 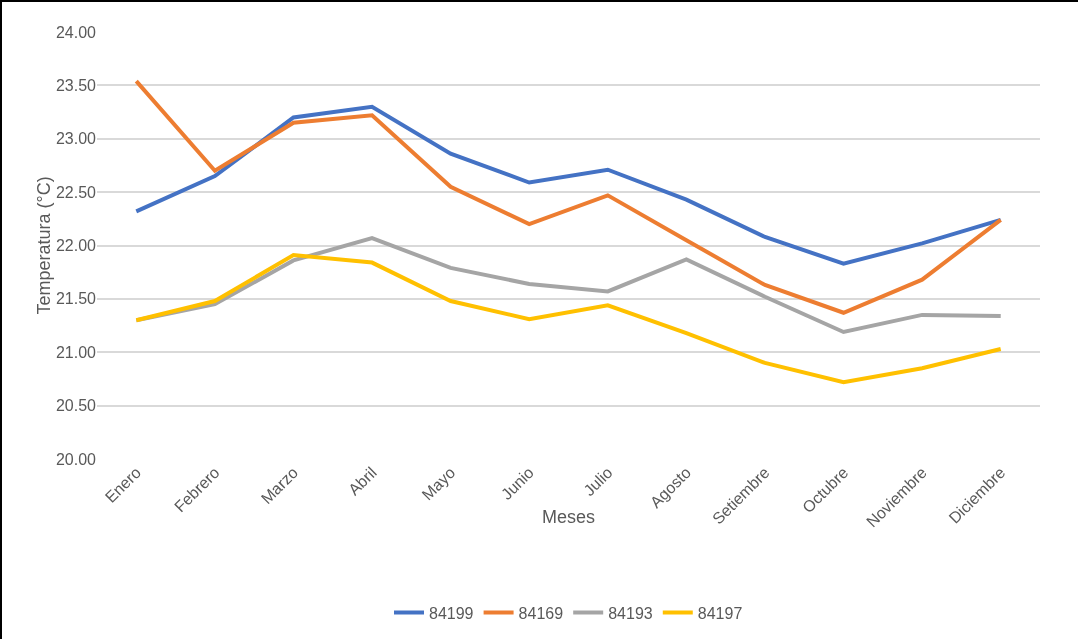 I want to click on y-tick-label: 22.00, so click(x=76, y=246).